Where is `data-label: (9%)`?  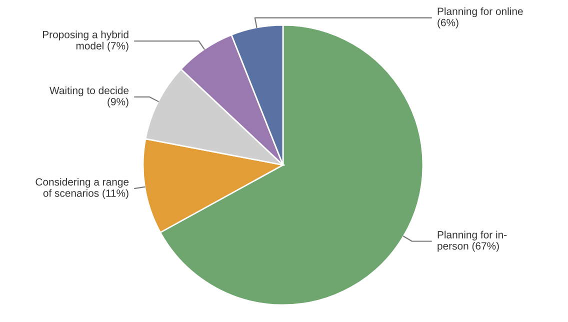 data-label: (9%) is located at coordinates (118, 103).